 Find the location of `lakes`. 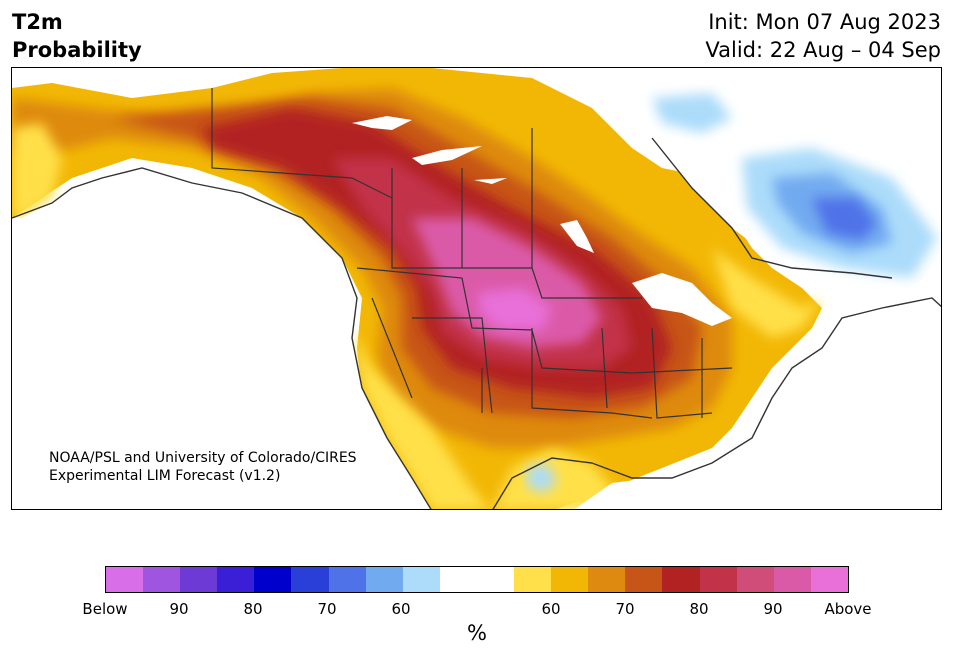

lakes is located at coordinates (542, 221).